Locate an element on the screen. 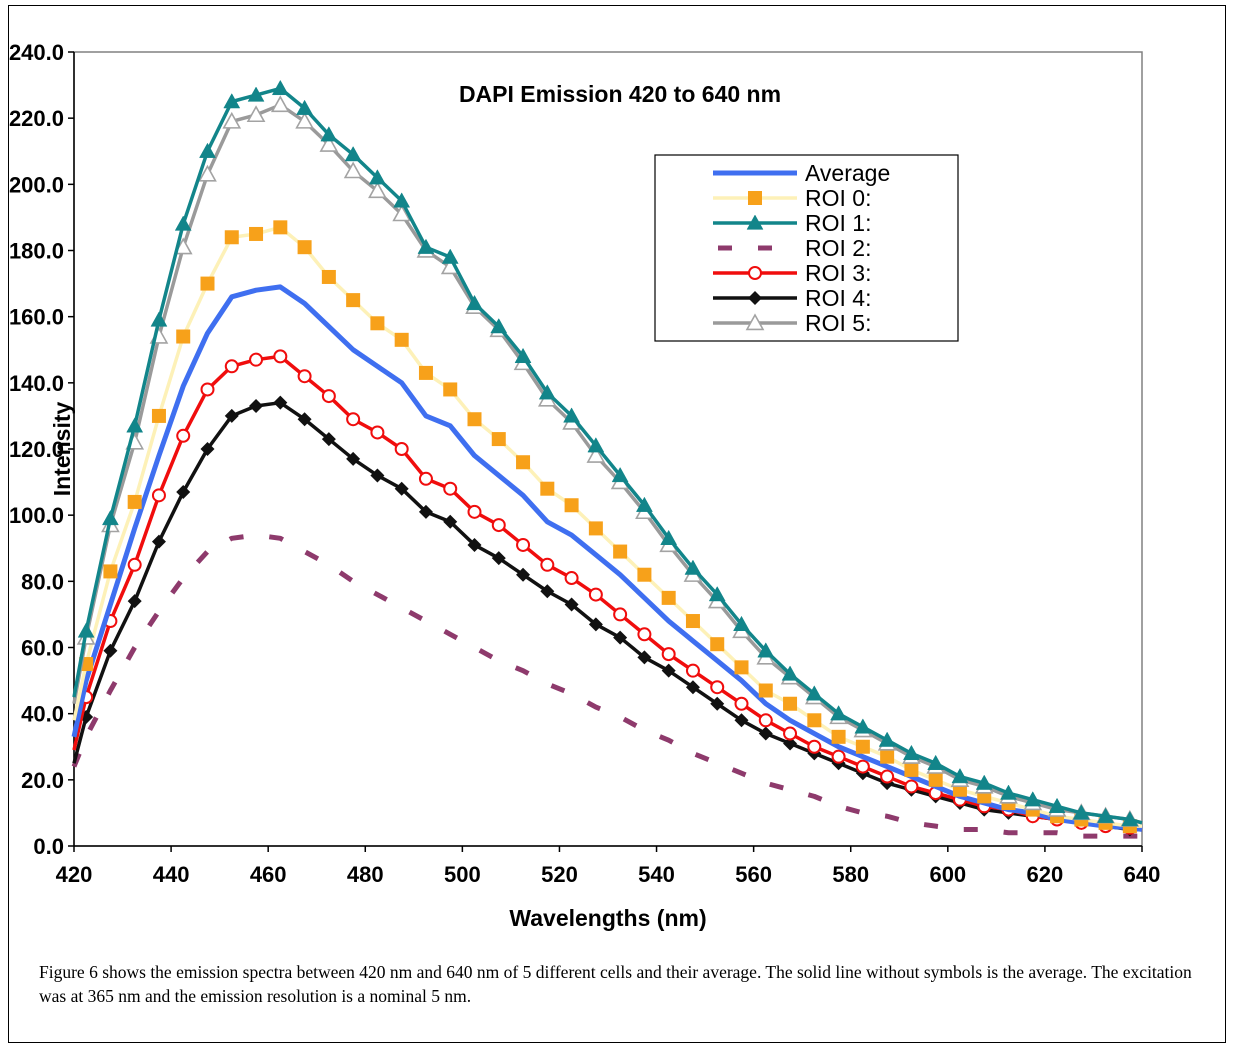 The width and height of the screenshot is (1236, 1050). y-tick-label: 60.0 is located at coordinates (42, 648).